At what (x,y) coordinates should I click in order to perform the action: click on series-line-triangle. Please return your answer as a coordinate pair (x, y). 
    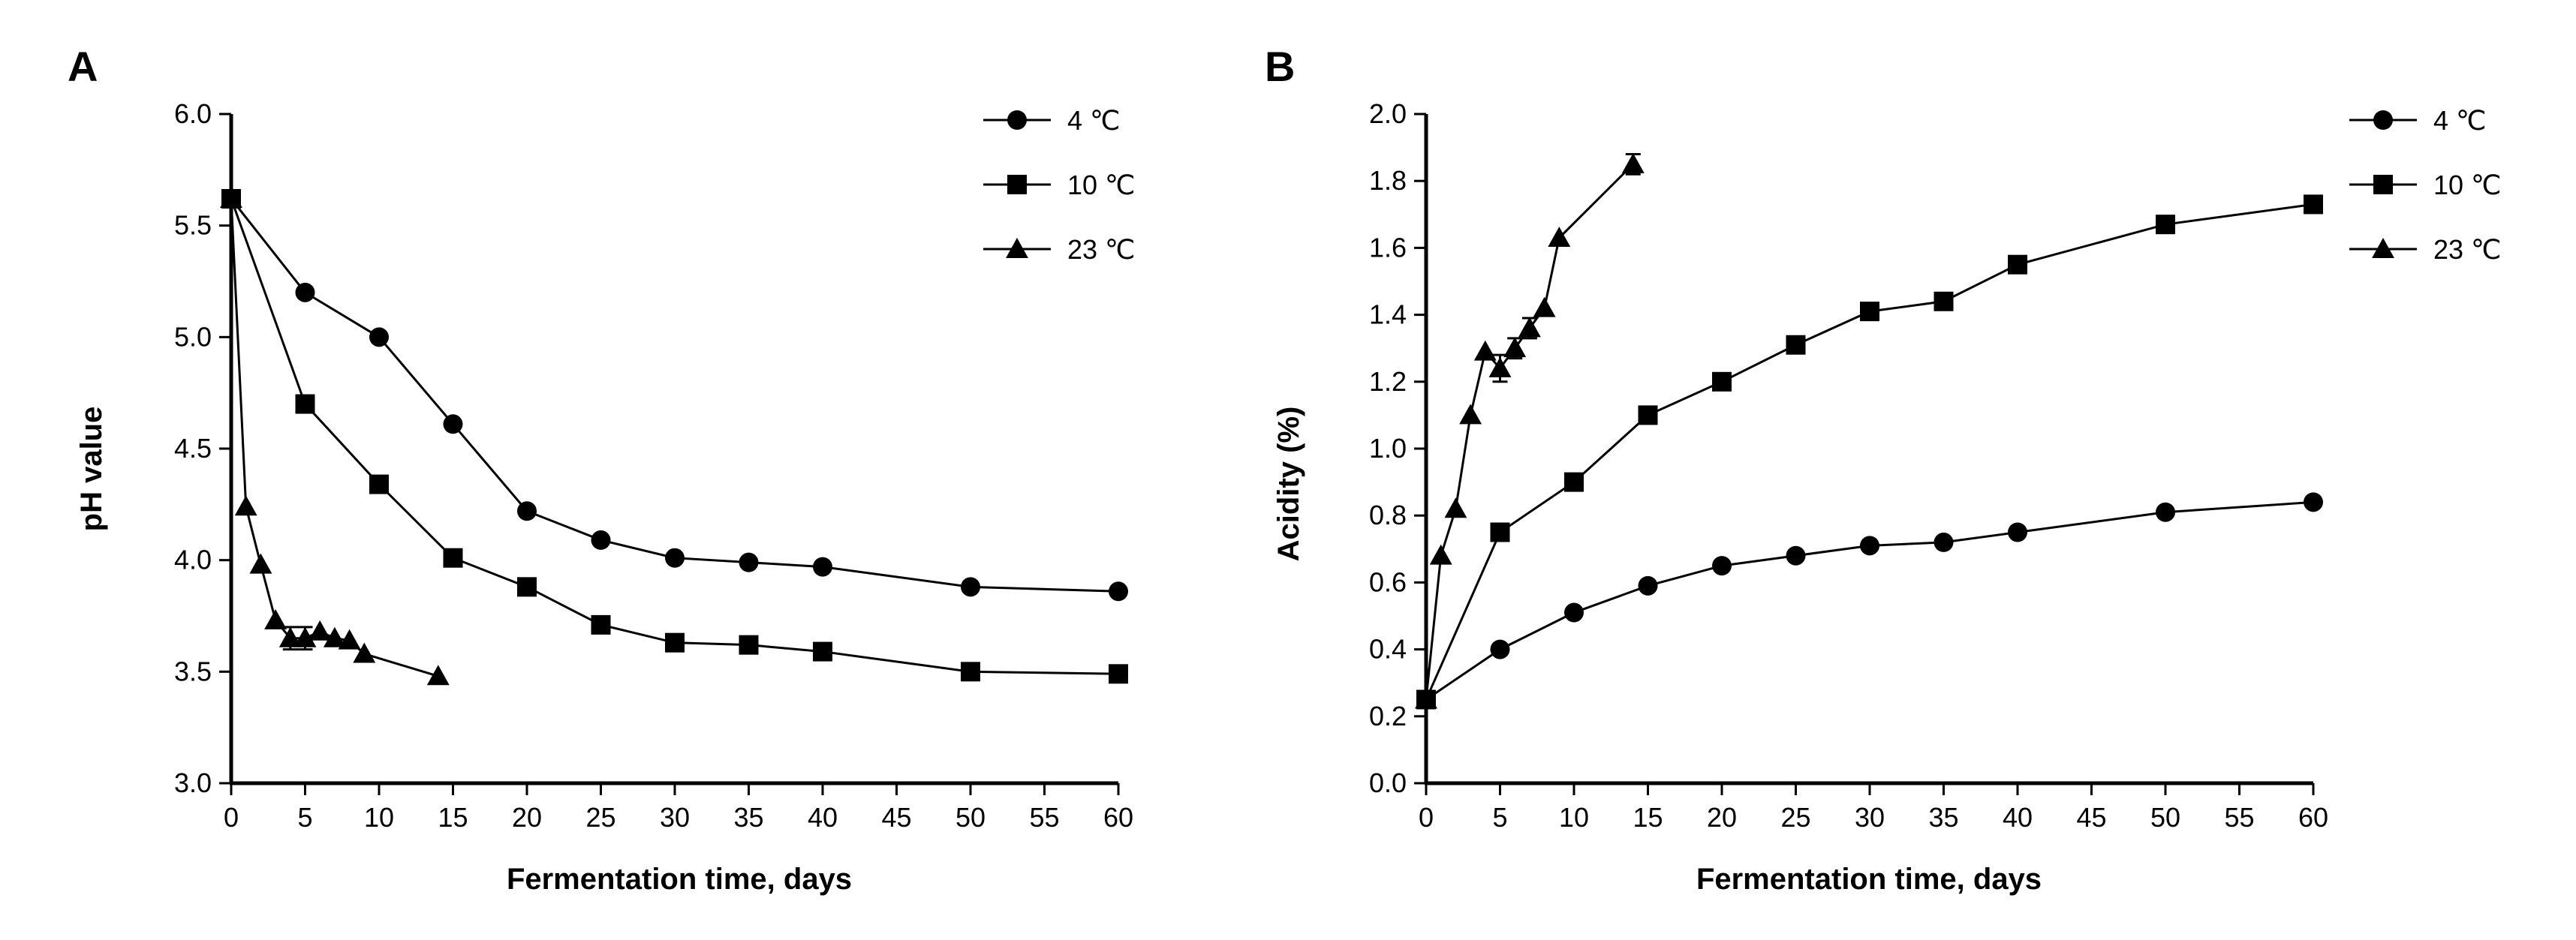
    Looking at the image, I should click on (1529, 431).